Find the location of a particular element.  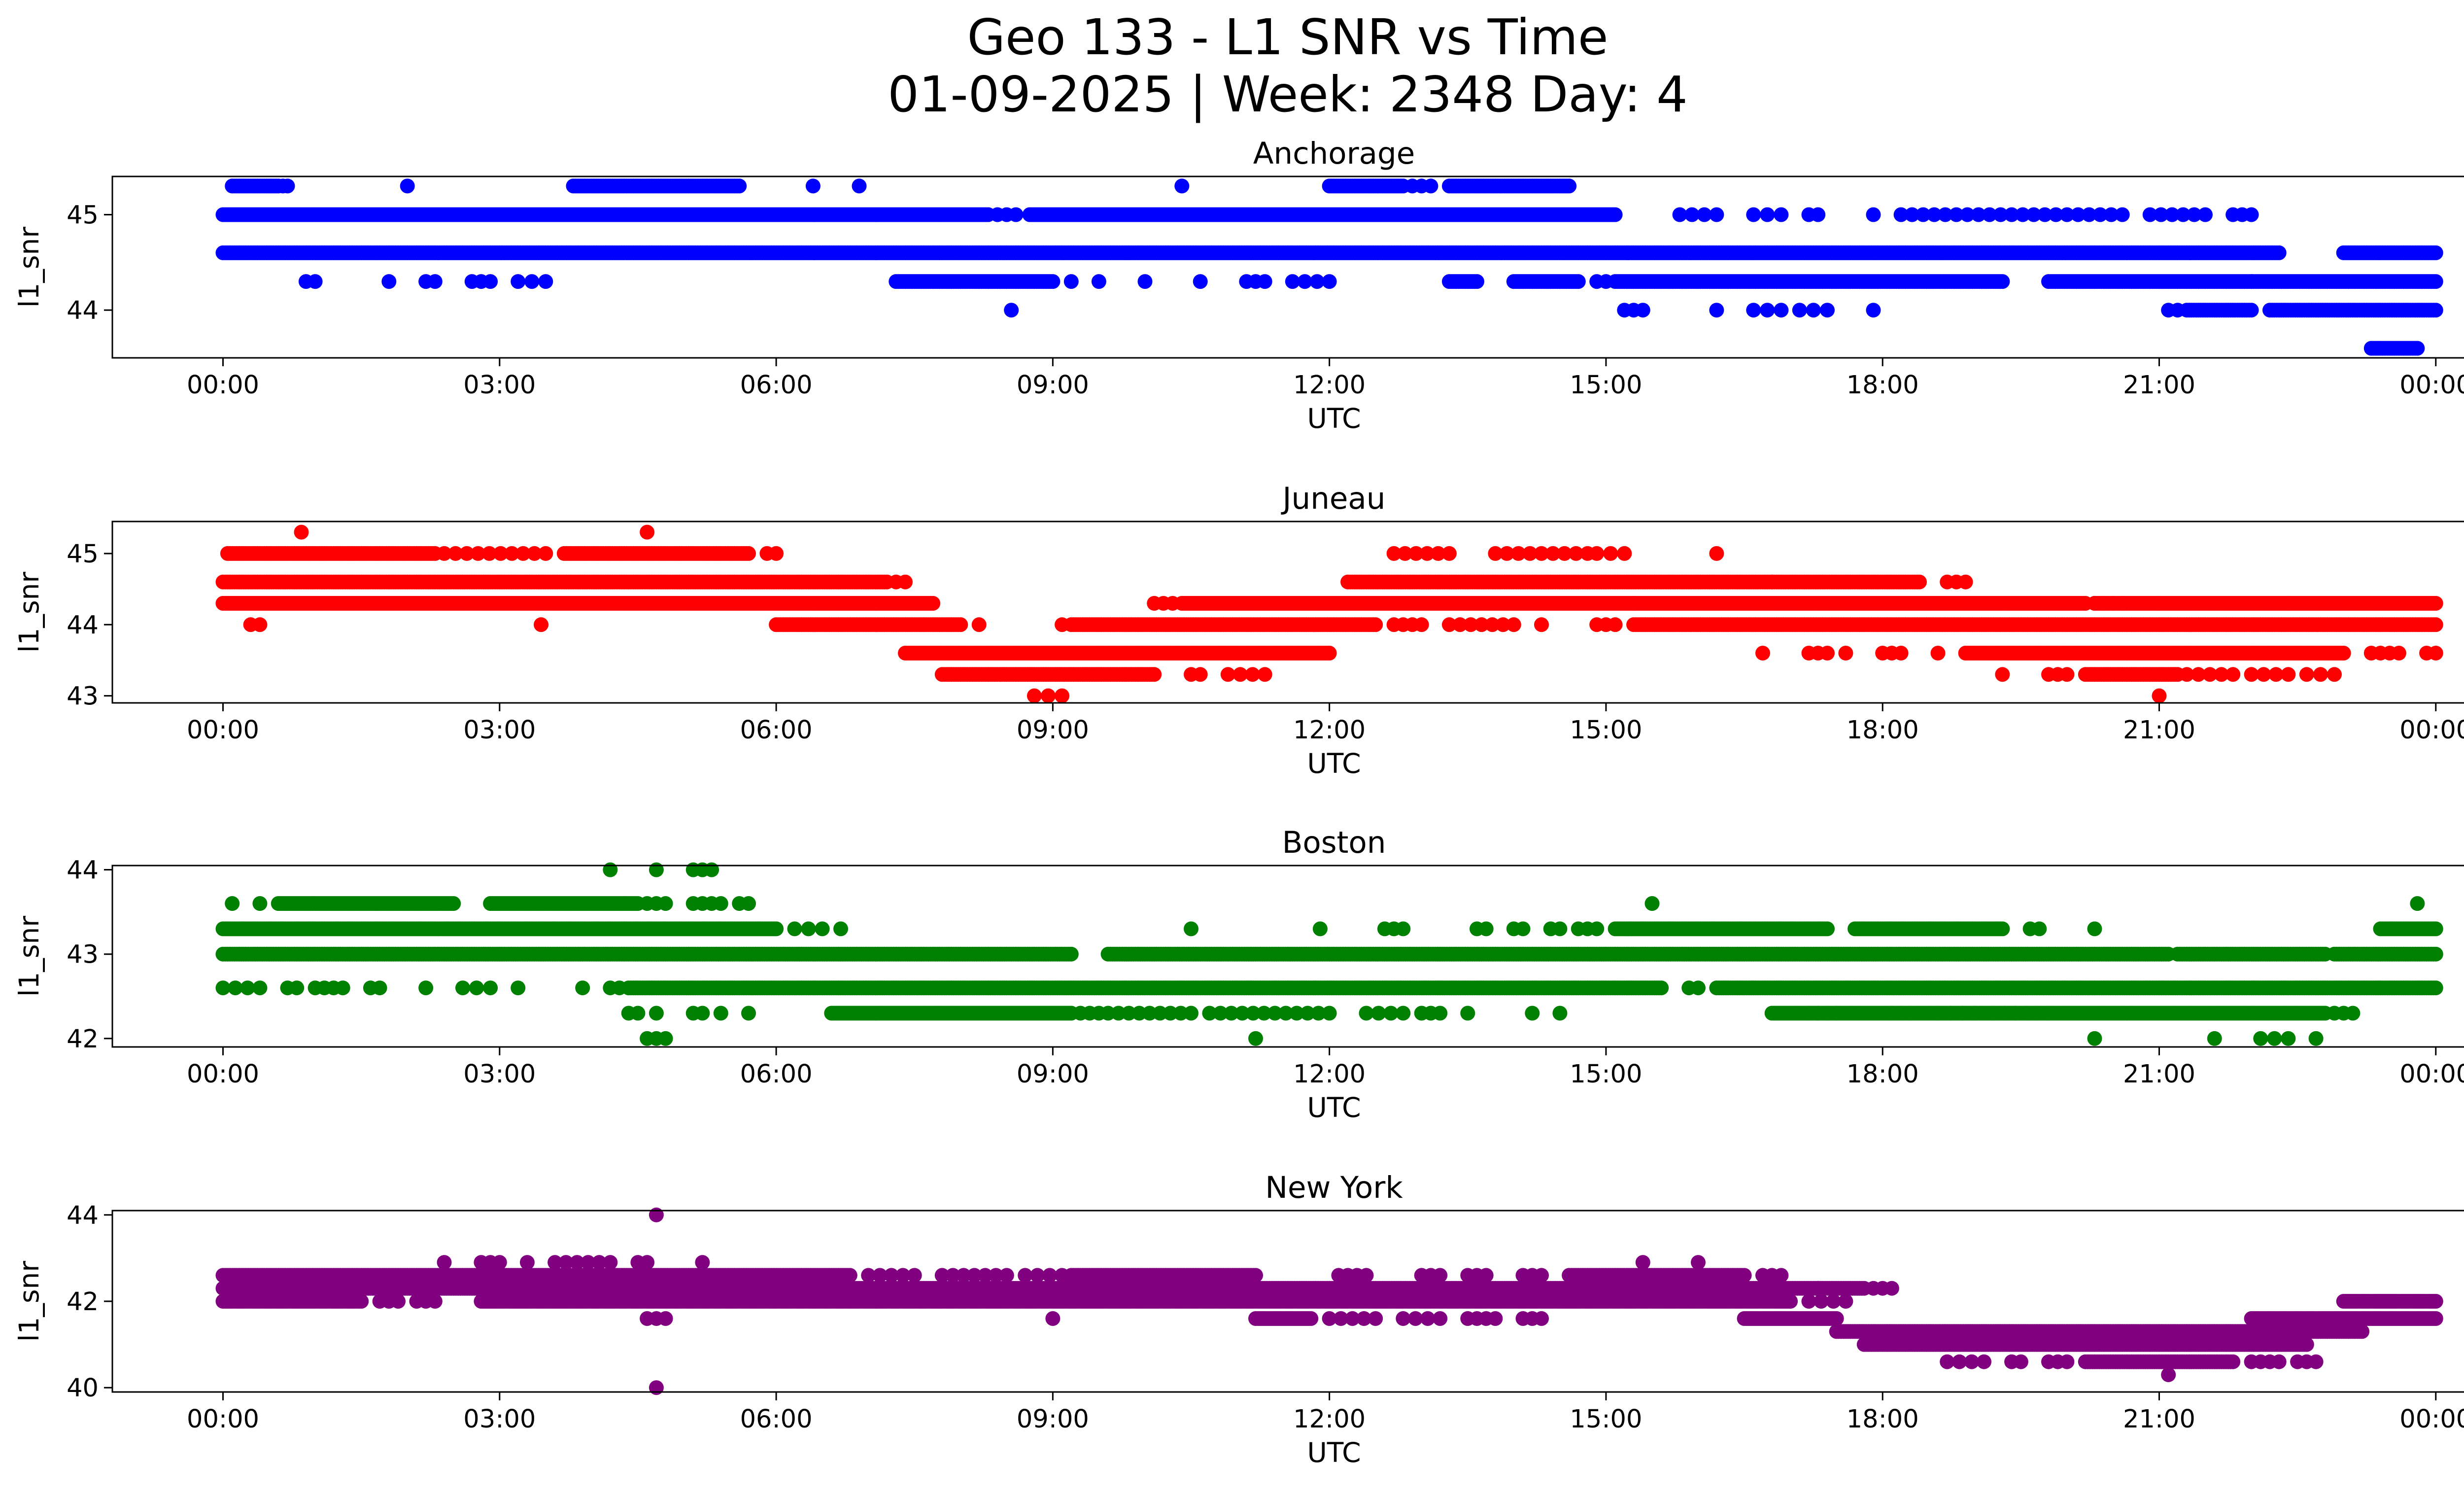

figure-title-line2: 01-09-2025 | Week: 2348 Day: 4 is located at coordinates (1287, 94).